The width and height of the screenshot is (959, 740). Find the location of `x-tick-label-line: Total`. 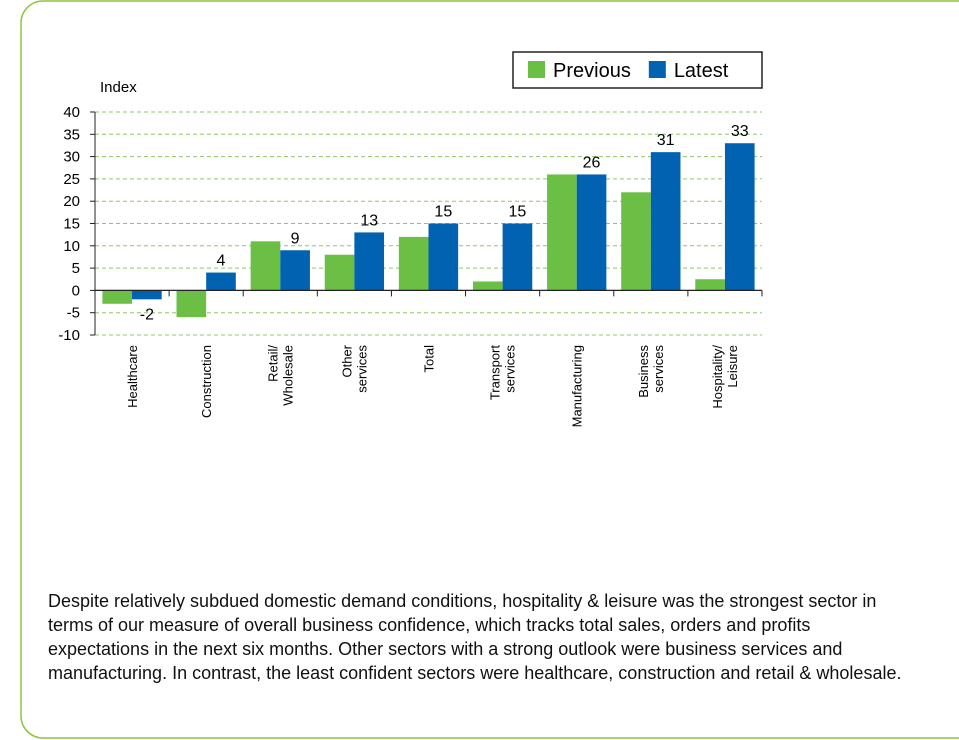

x-tick-label-line: Total is located at coordinates (429, 359).